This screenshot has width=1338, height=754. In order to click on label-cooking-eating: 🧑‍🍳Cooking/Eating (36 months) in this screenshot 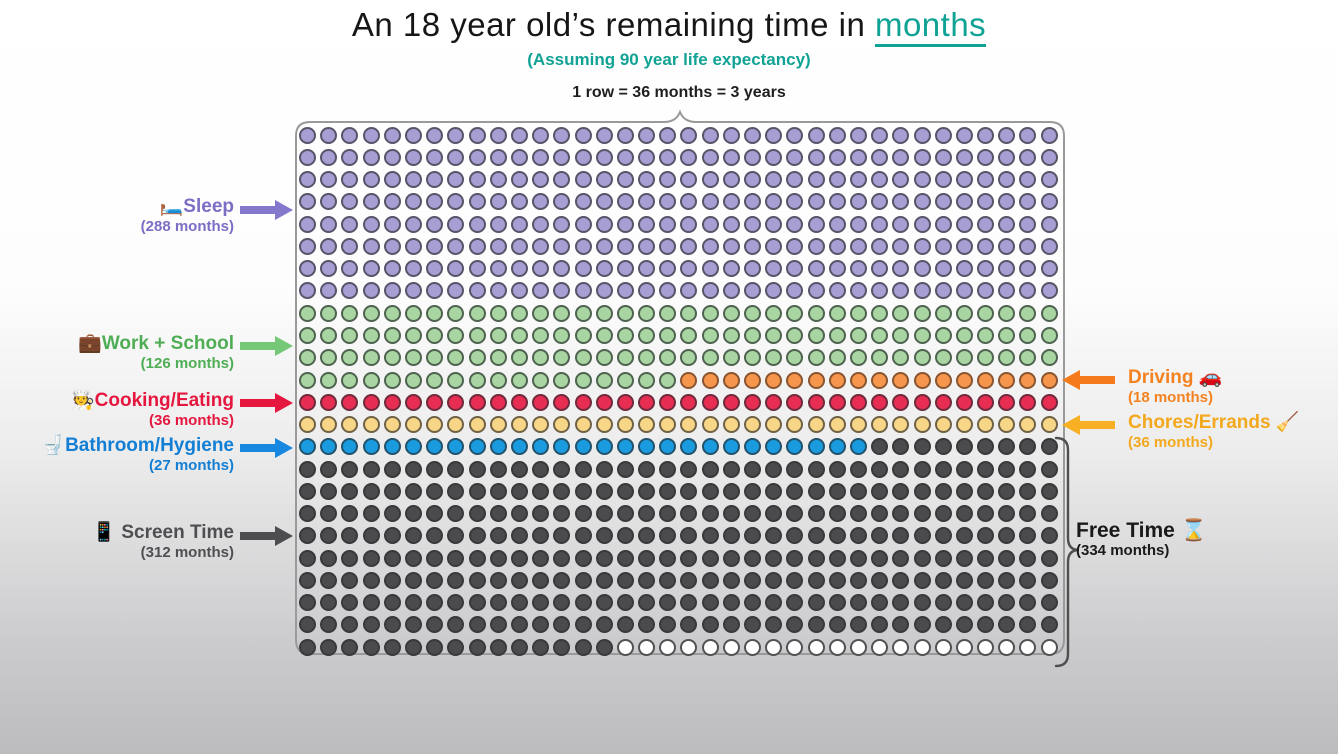, I will do `click(128, 410)`.